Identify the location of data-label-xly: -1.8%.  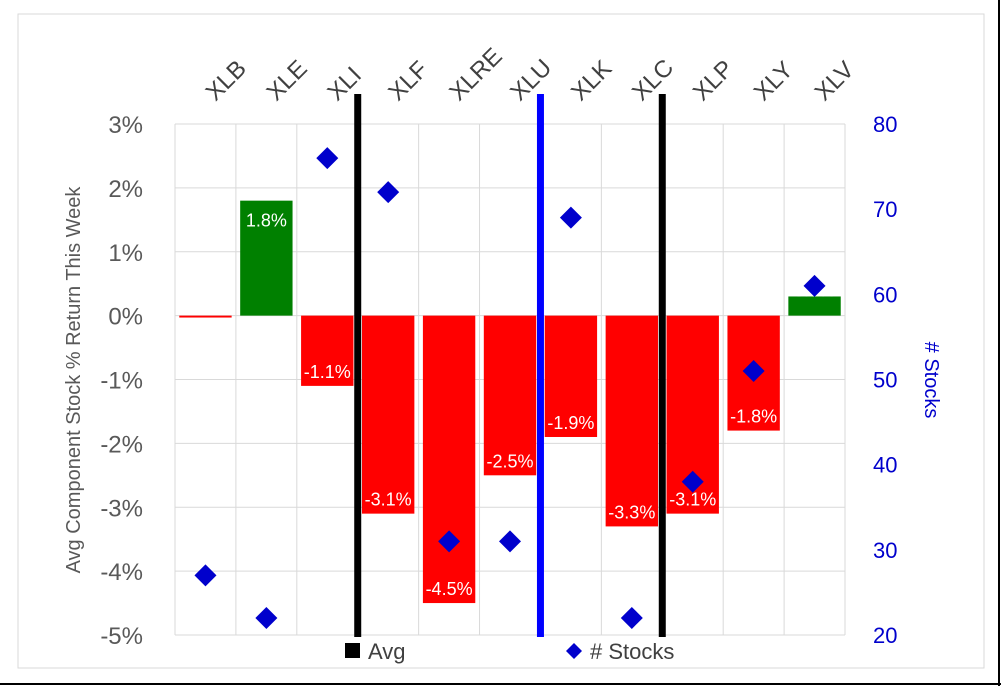
(753, 417).